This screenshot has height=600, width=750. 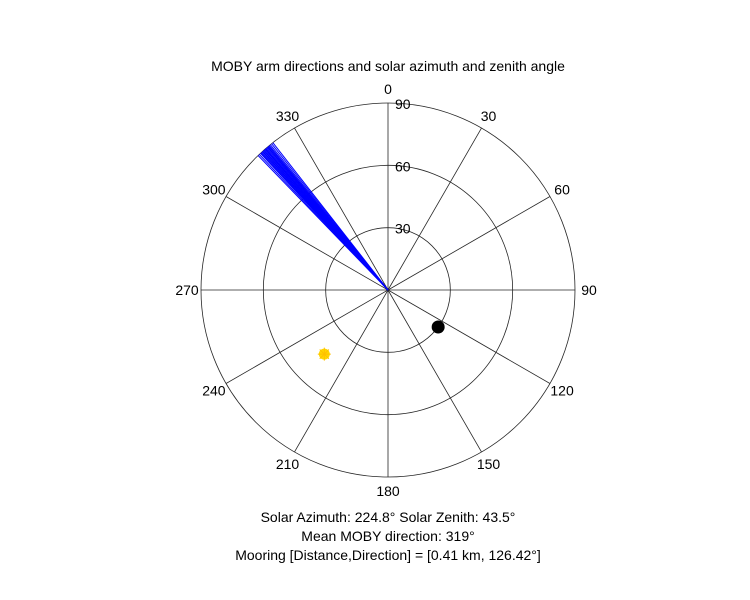 I want to click on angular-tick-label: 150, so click(x=489, y=464).